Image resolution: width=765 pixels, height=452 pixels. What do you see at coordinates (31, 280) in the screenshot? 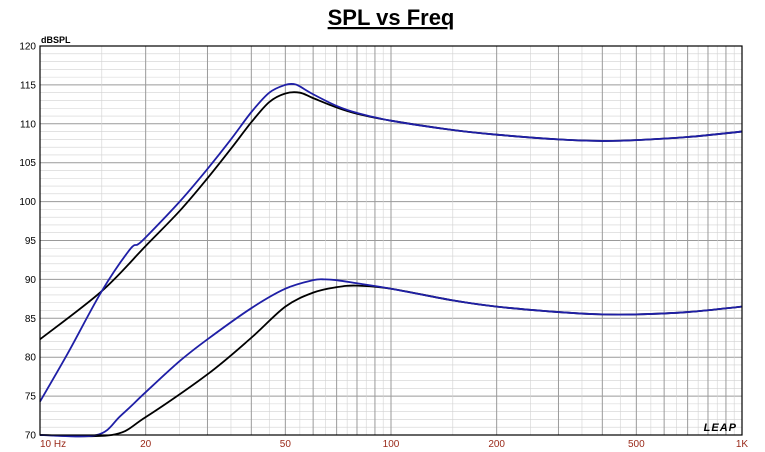
I see `y-tick-label: 90` at bounding box center [31, 280].